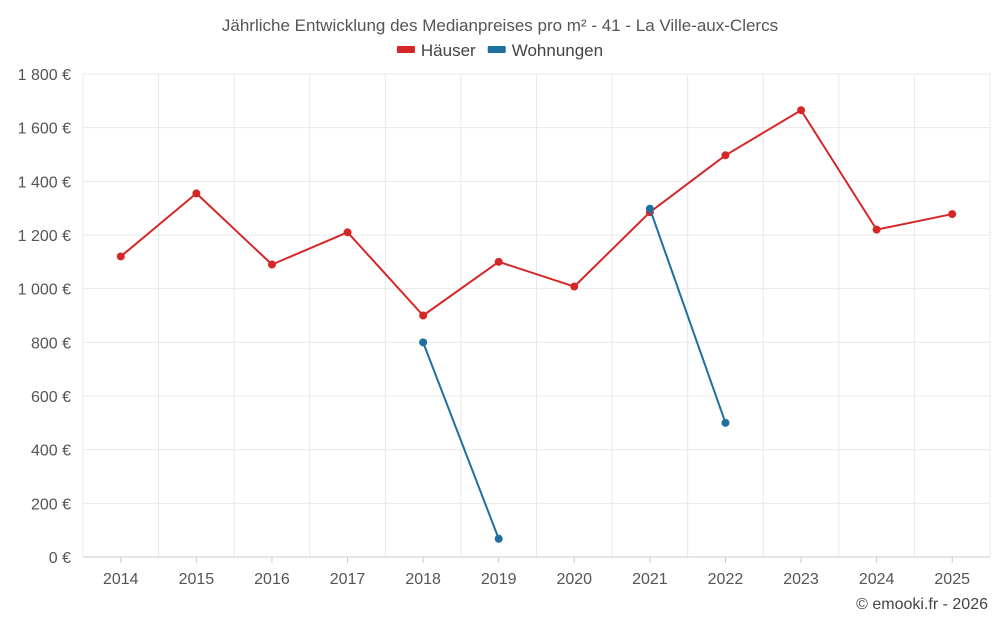  What do you see at coordinates (44, 290) in the screenshot?
I see `y-tick-label: 1 000 €` at bounding box center [44, 290].